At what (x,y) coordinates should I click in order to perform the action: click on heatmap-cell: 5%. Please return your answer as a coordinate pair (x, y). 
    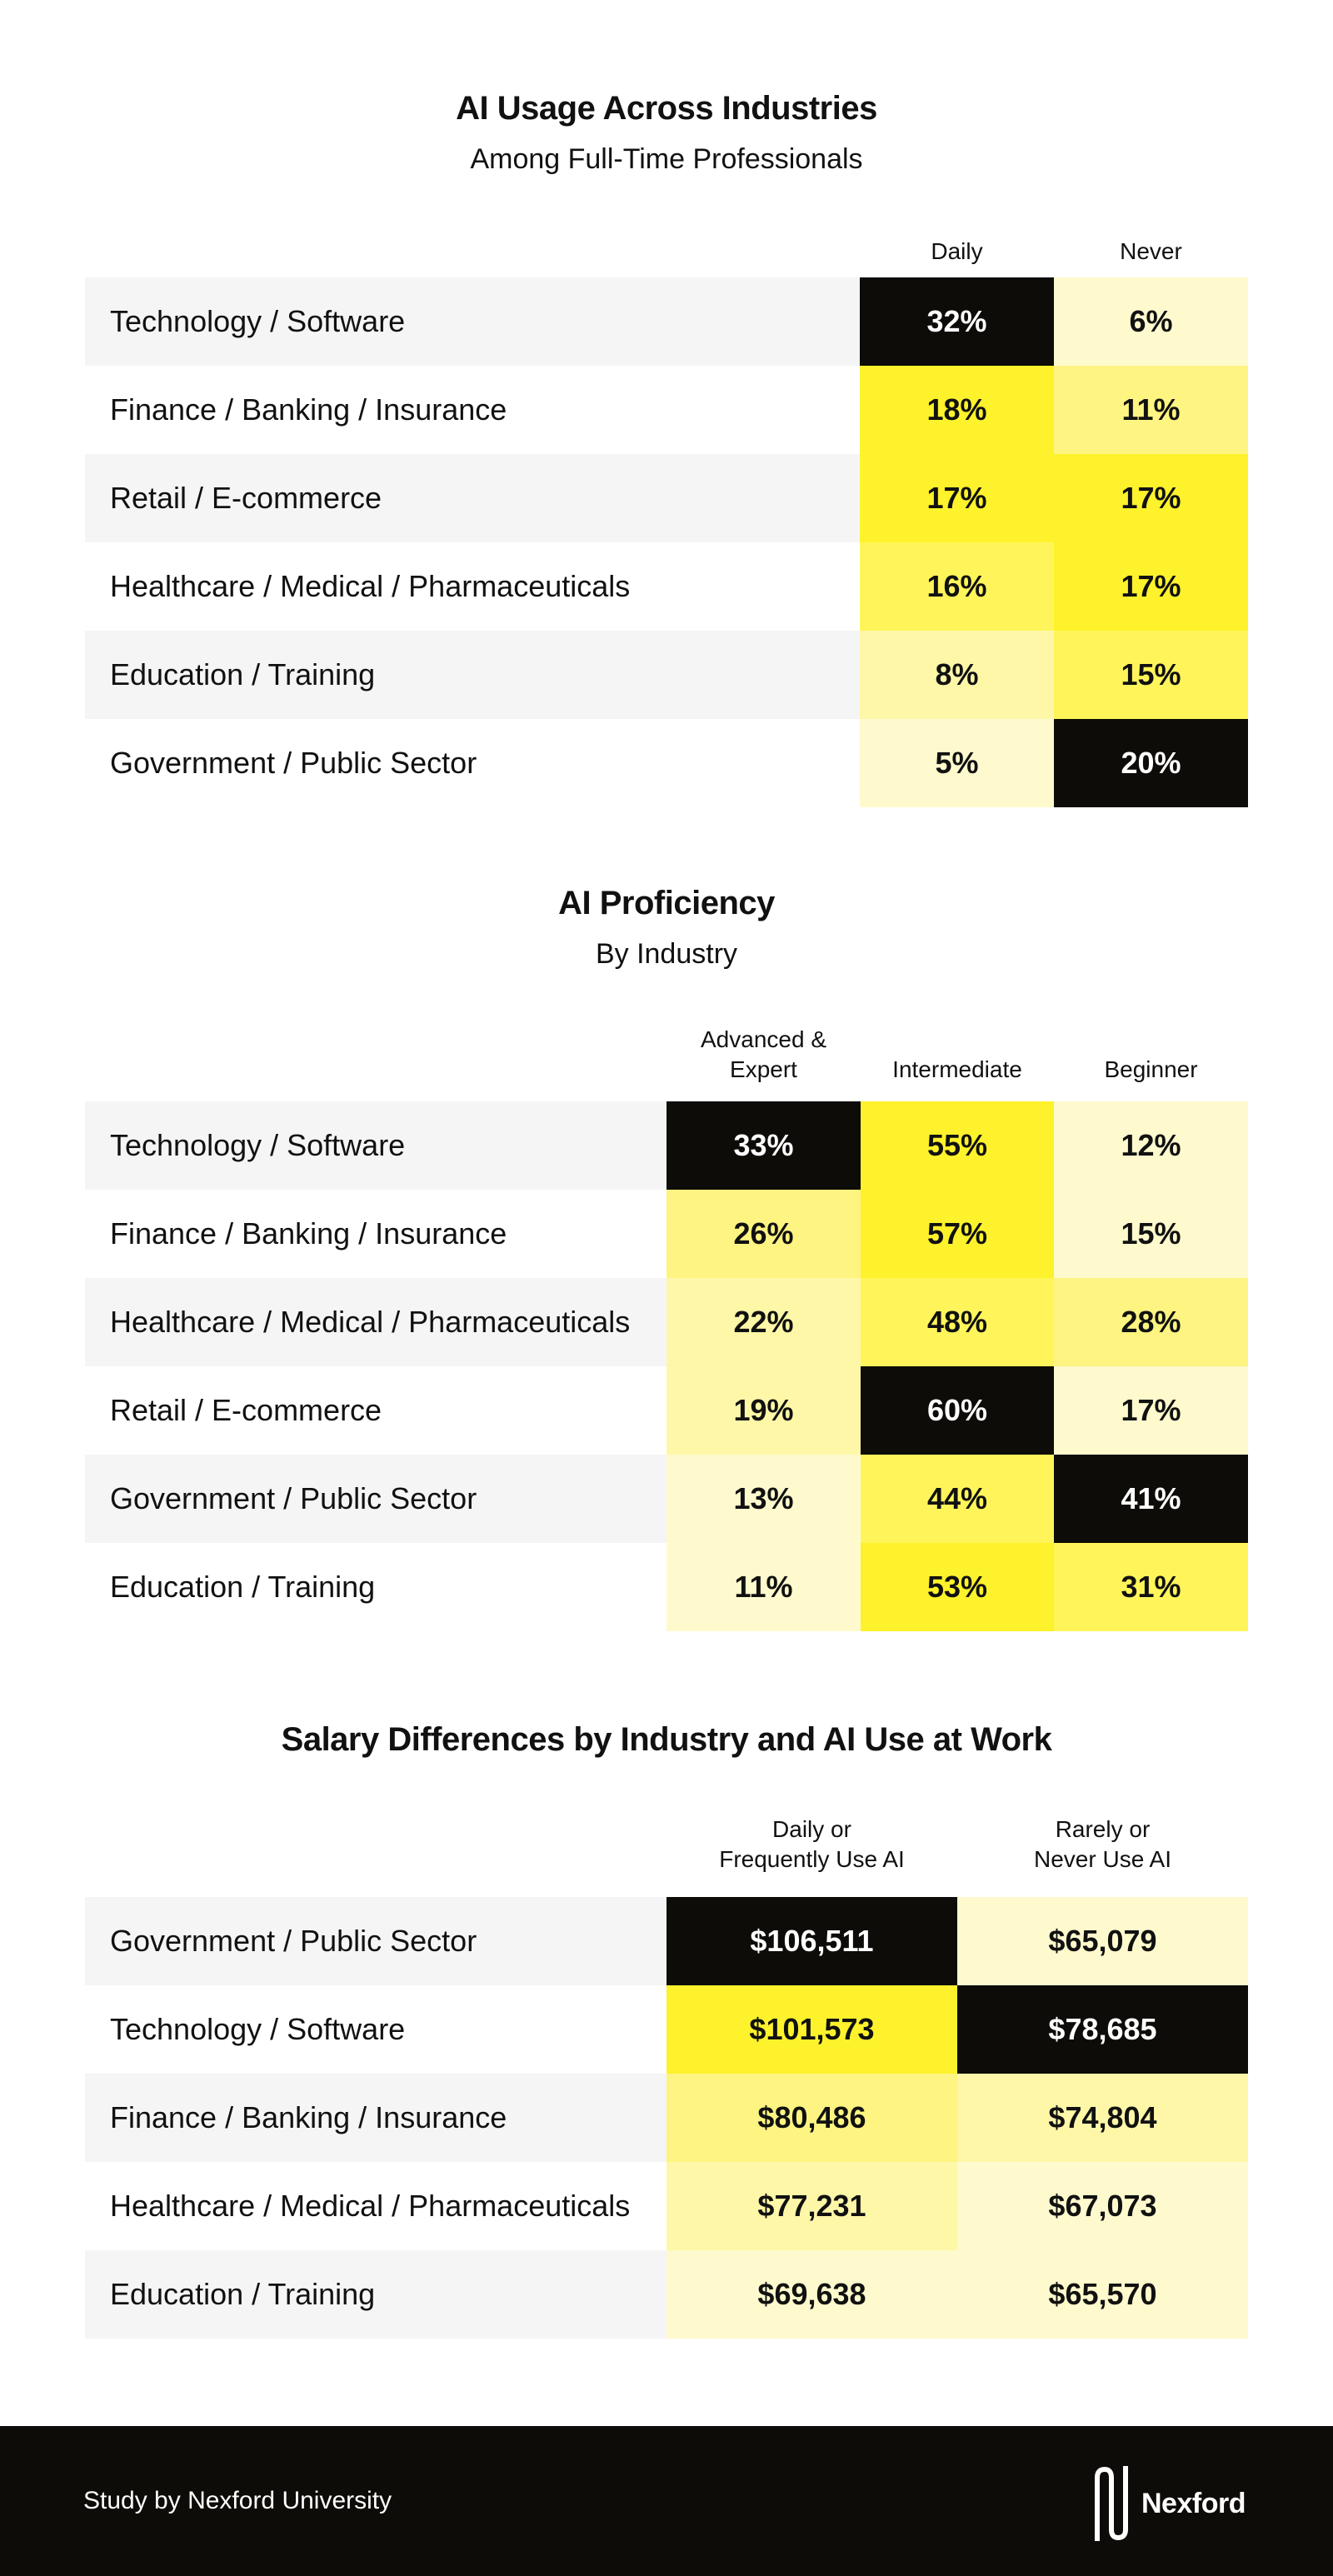
    Looking at the image, I should click on (957, 763).